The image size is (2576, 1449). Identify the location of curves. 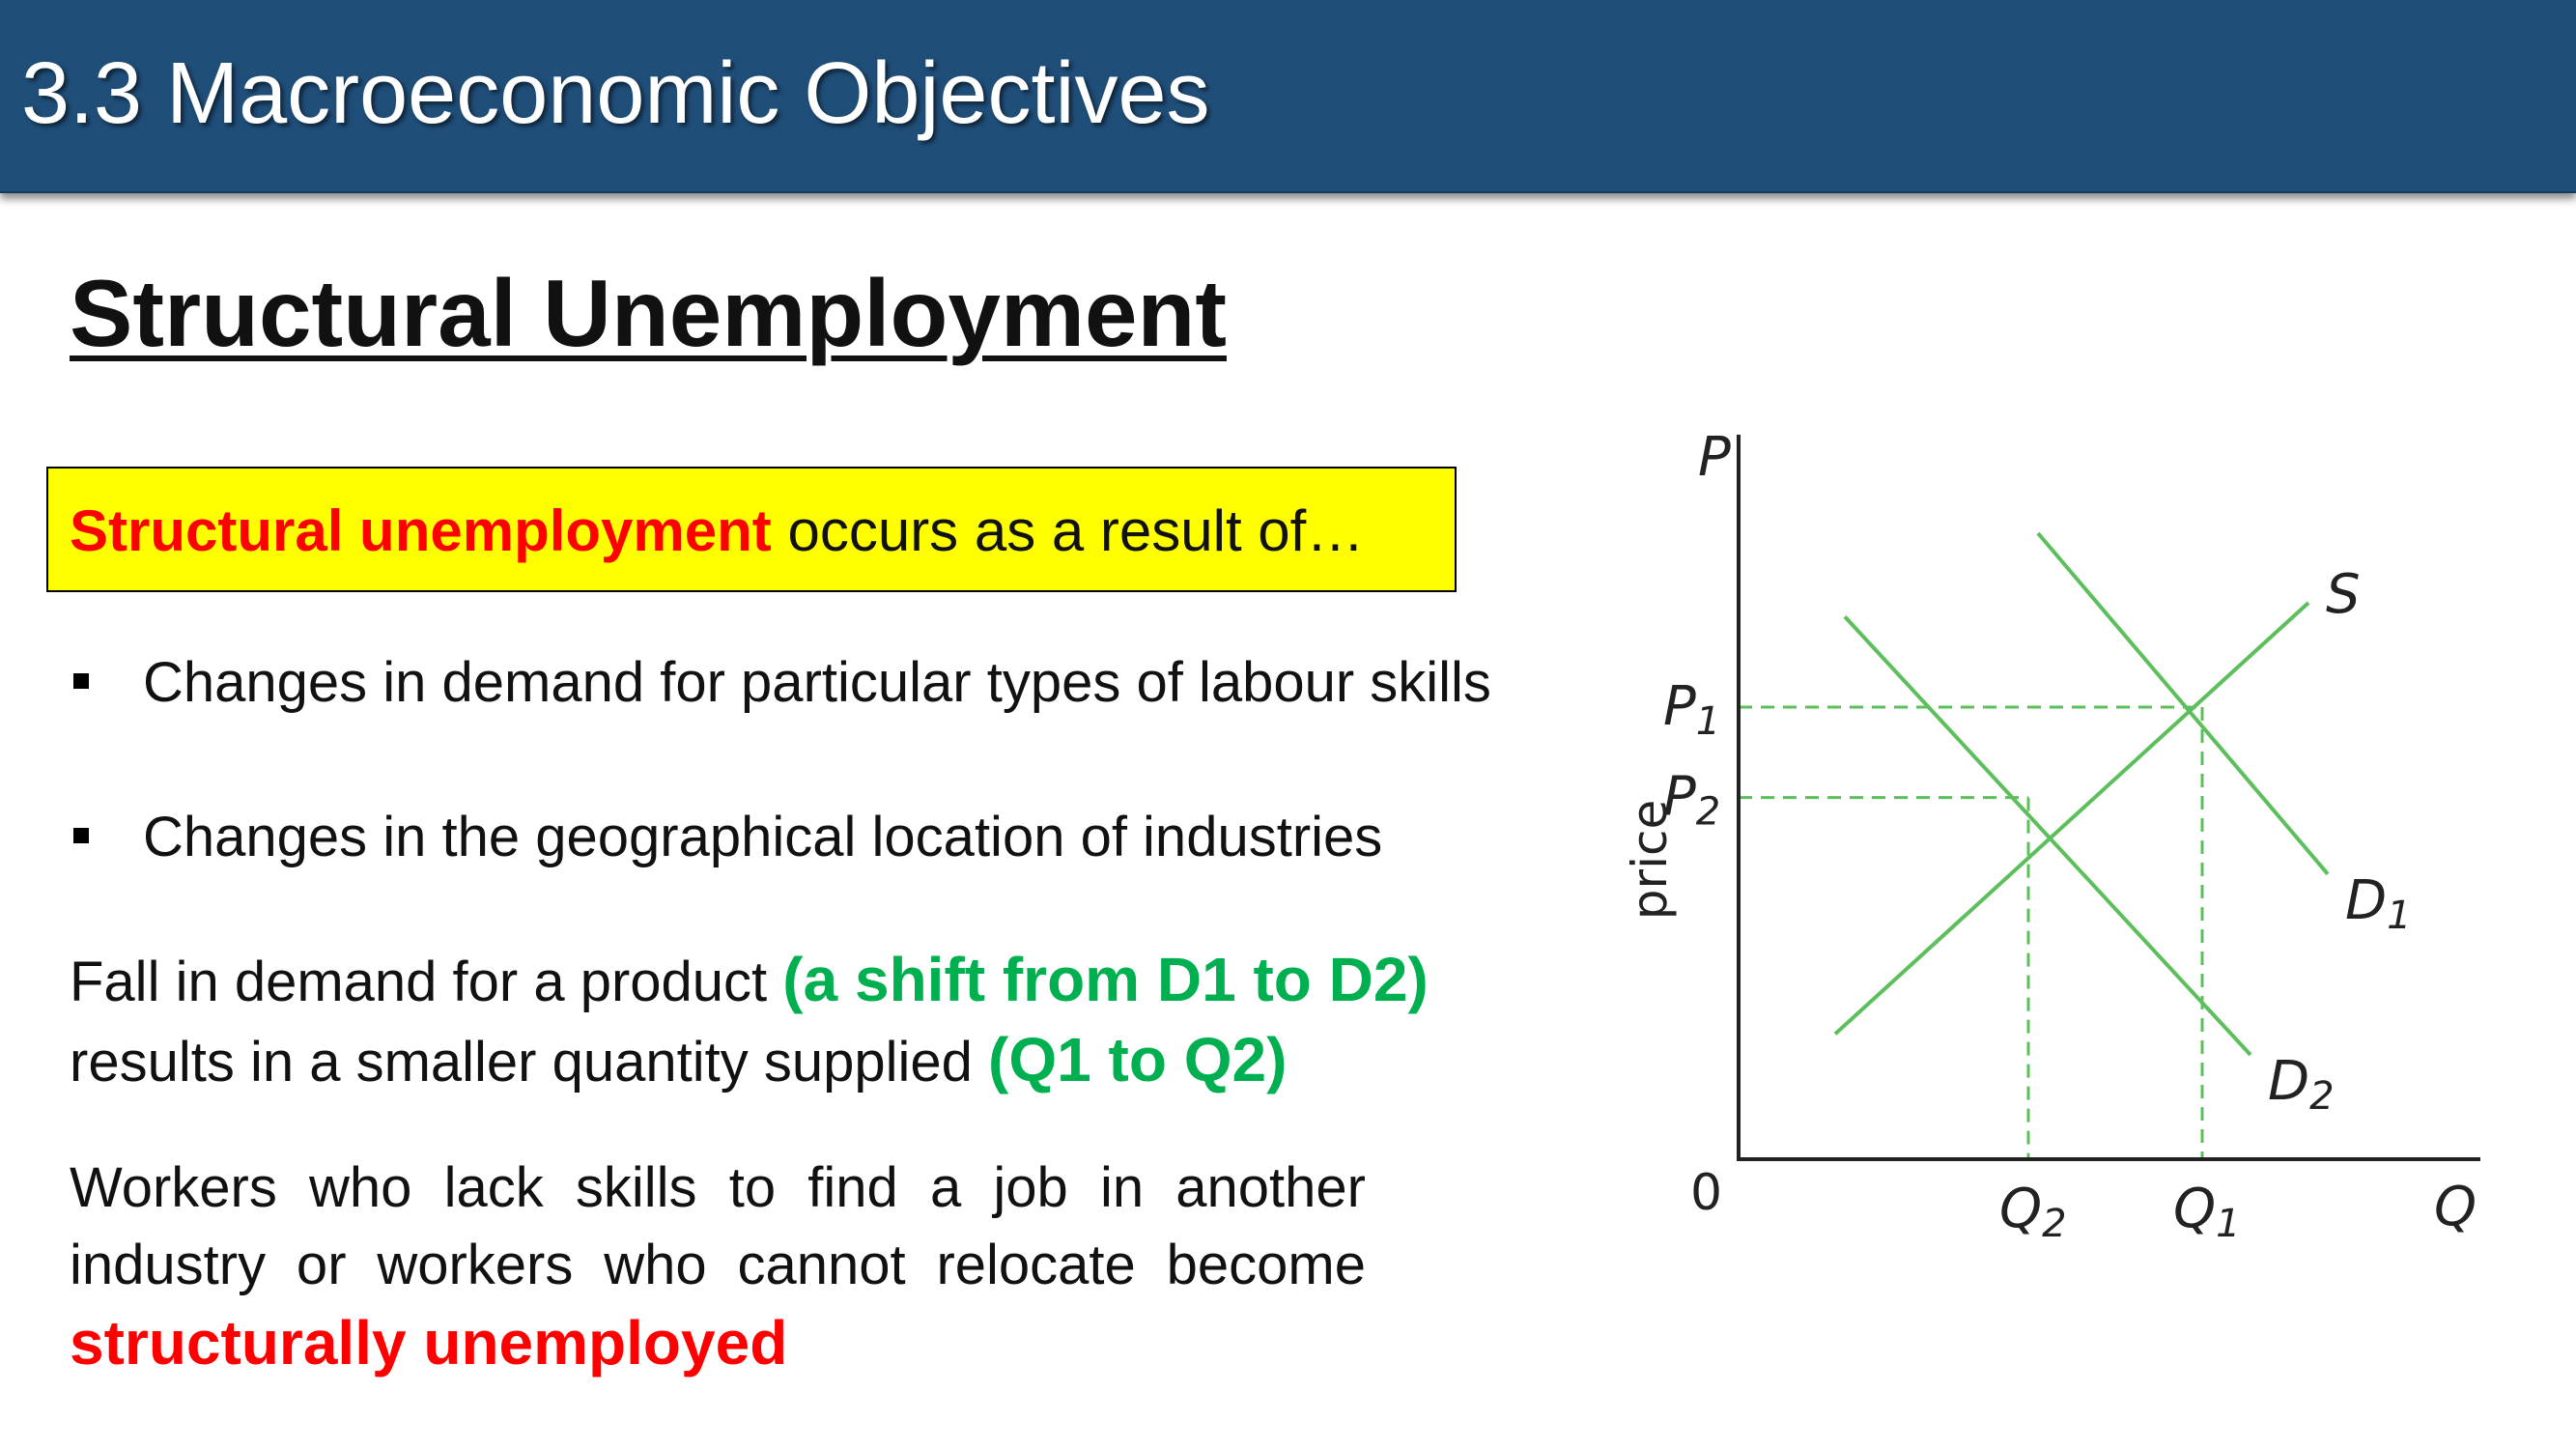
(2081, 794).